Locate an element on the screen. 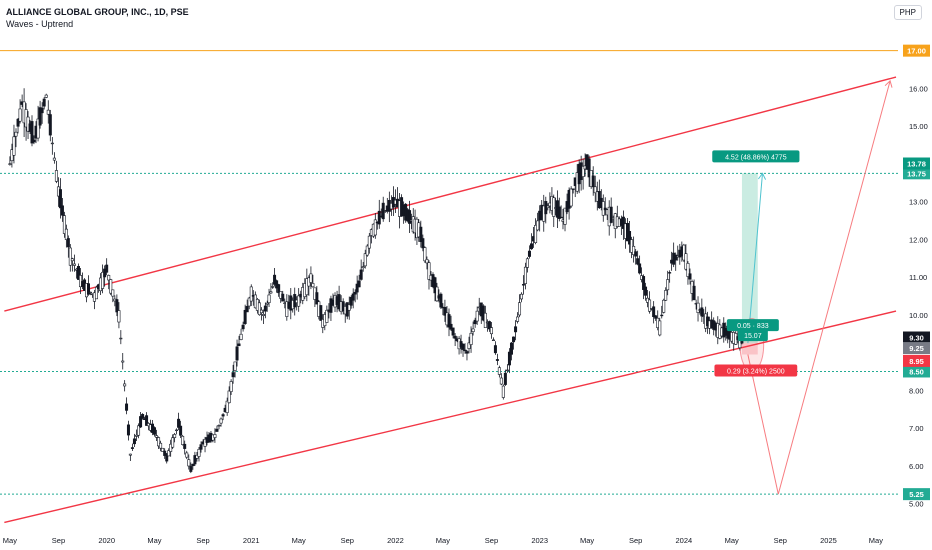 This screenshot has width=932, height=550. price-badge-2-bg is located at coordinates (916, 348).